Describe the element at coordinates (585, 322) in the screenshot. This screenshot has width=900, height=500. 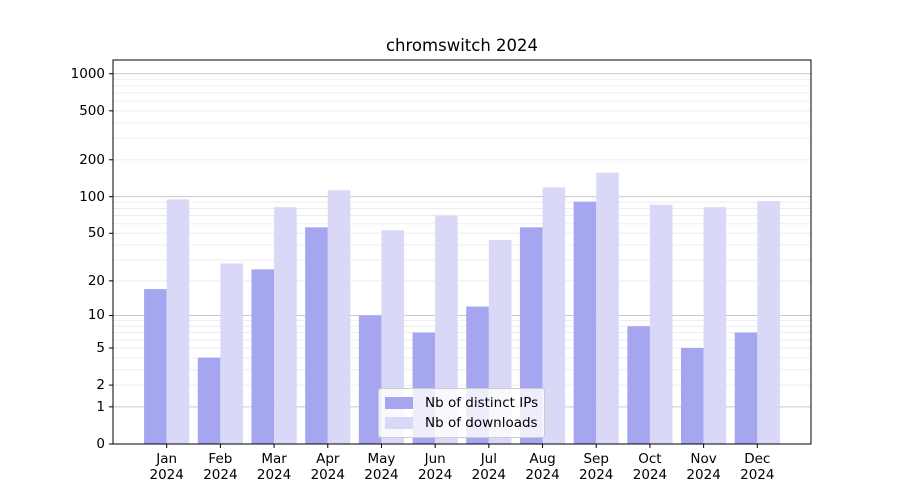
I see `bar-distinct-ips-sep` at that location.